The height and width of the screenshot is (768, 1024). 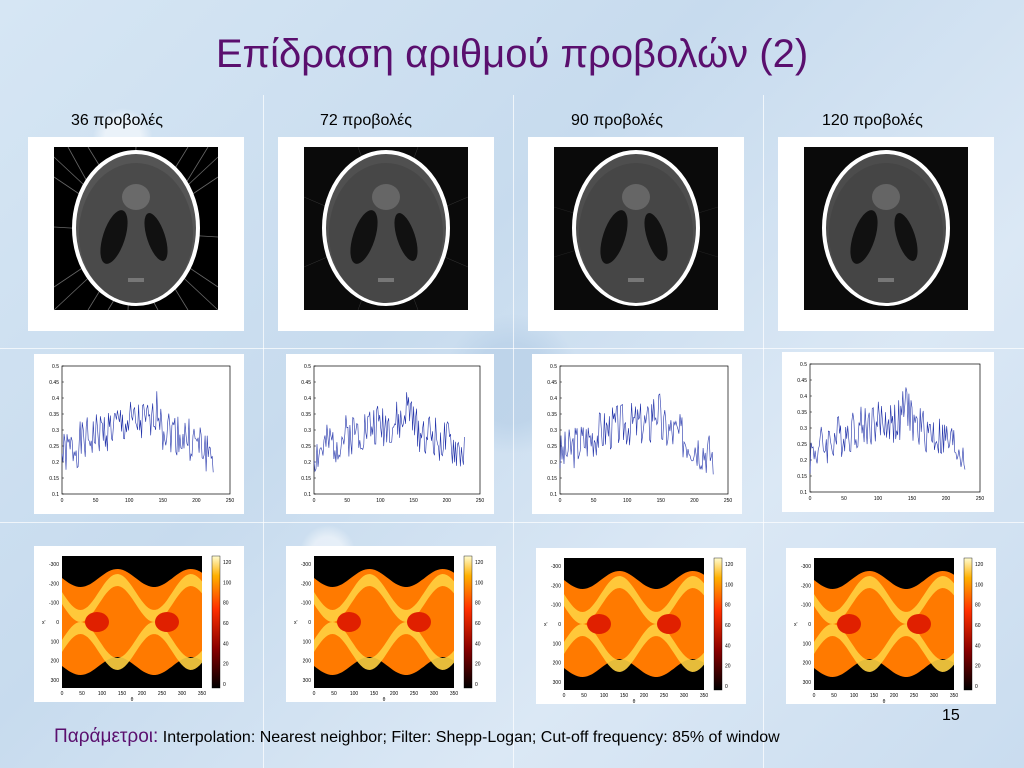 What do you see at coordinates (980, 499) in the screenshot?
I see `x-tick-label: 250` at bounding box center [980, 499].